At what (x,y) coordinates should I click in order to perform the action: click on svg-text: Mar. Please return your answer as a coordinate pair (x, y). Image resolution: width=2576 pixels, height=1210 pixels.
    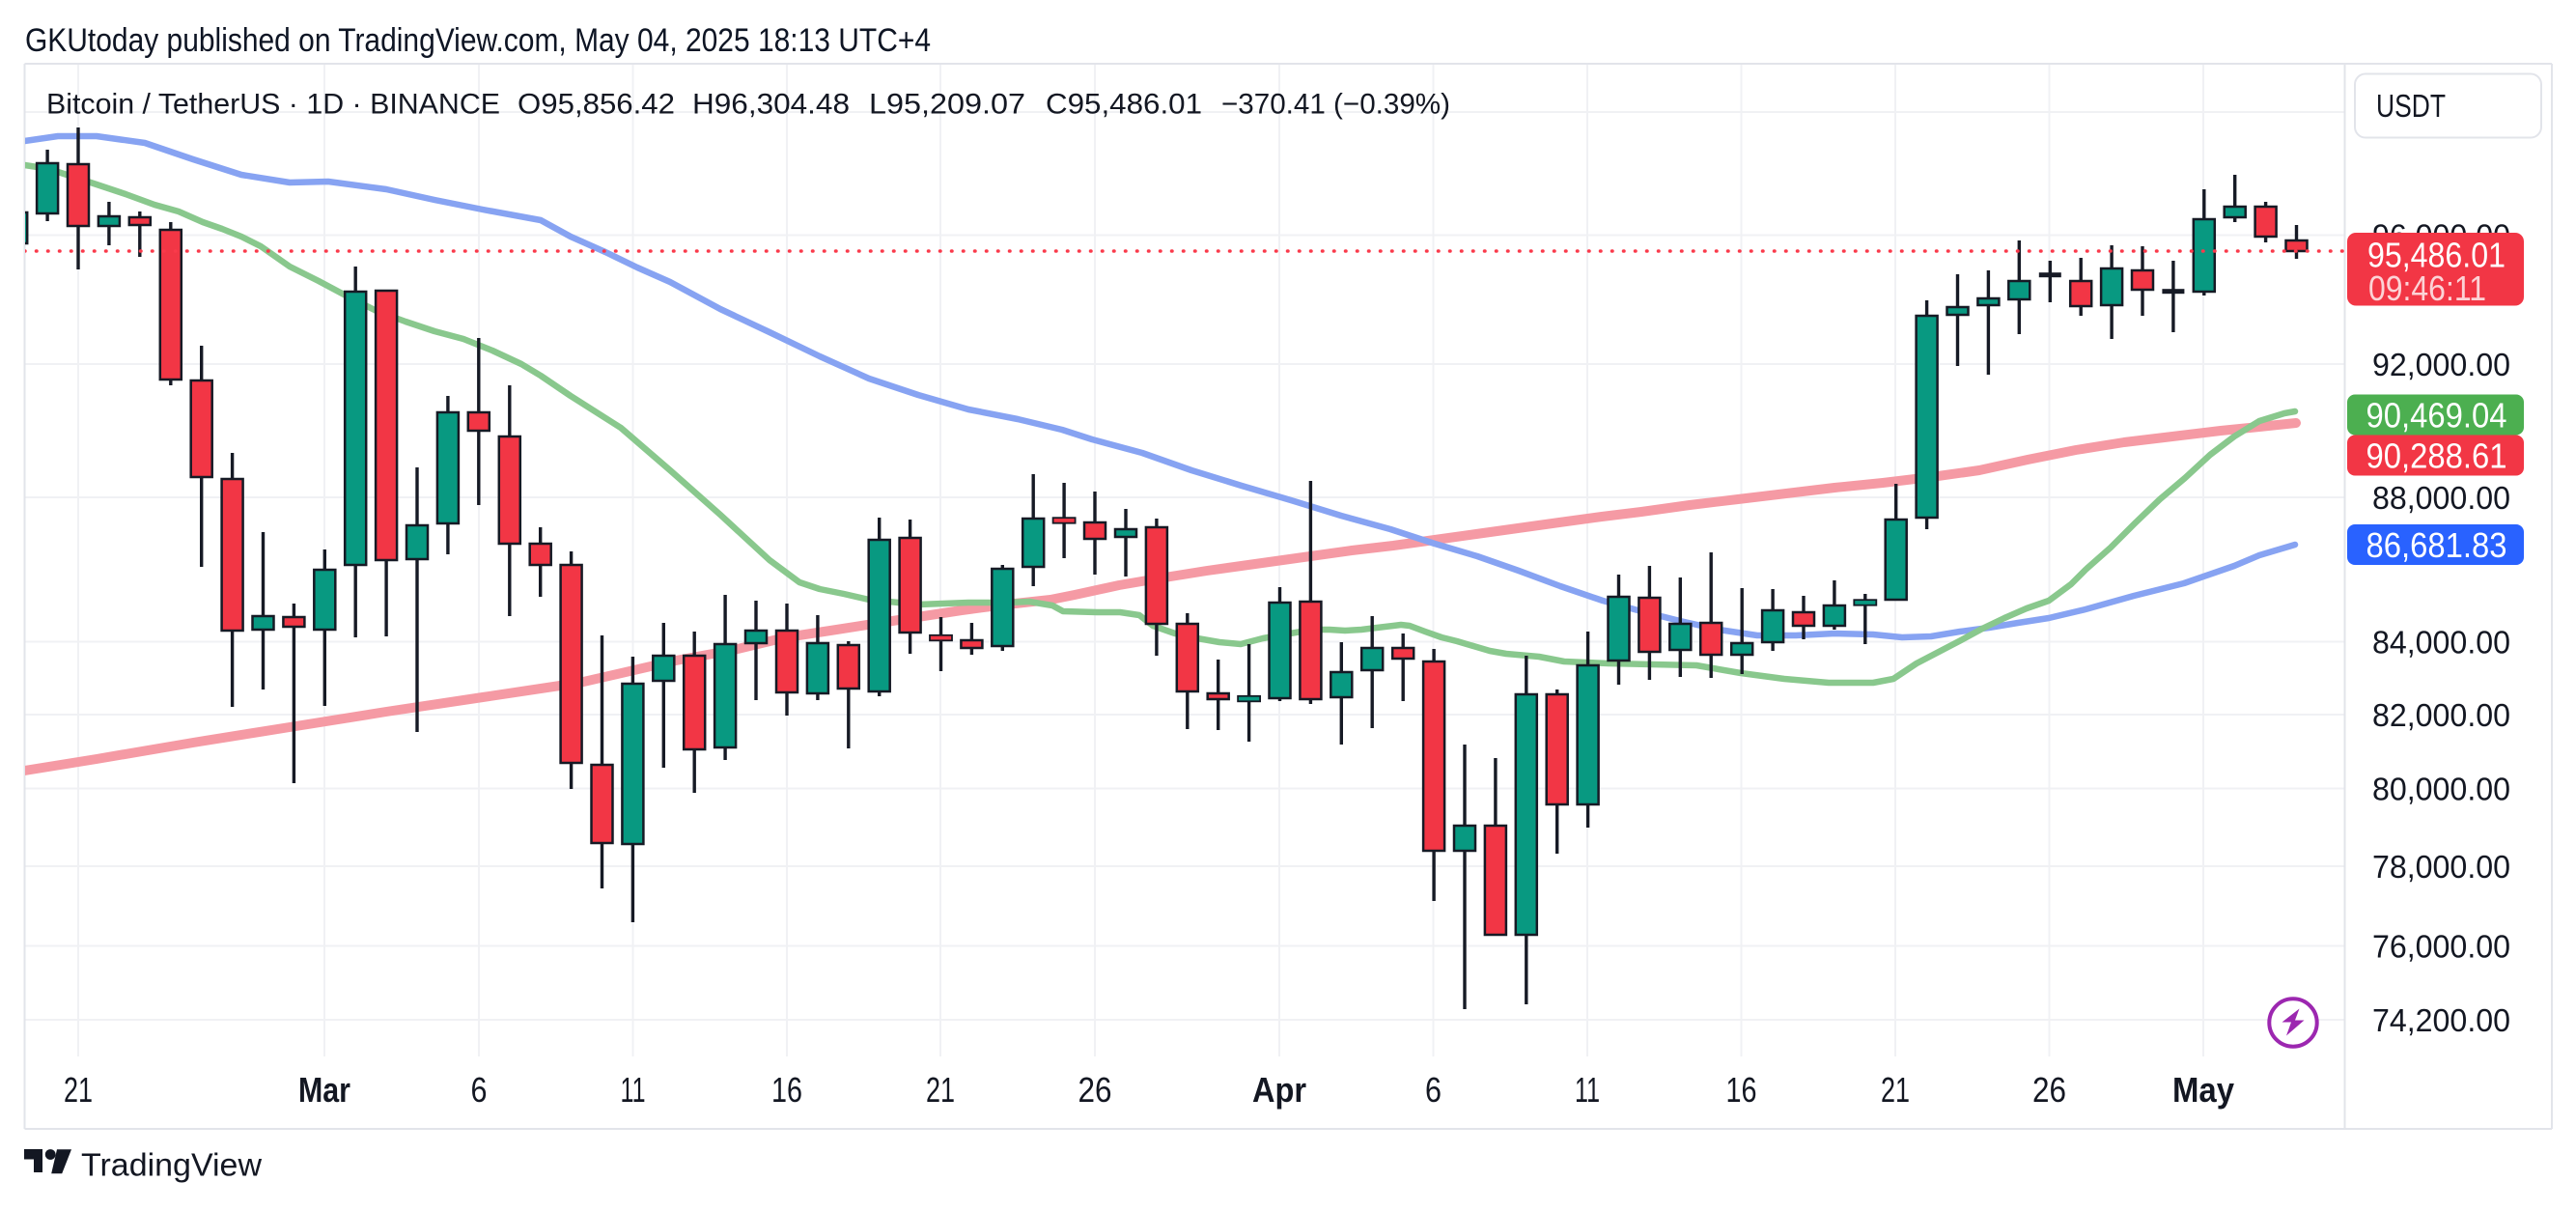
    Looking at the image, I should click on (324, 1090).